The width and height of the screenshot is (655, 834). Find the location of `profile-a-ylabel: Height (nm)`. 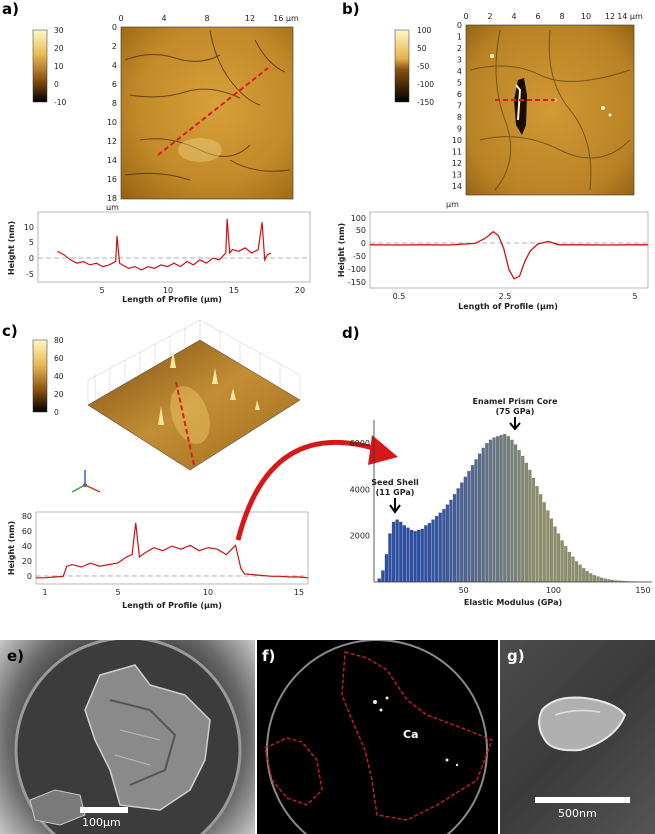

profile-a-ylabel: Height (nm) is located at coordinates (11, 248).